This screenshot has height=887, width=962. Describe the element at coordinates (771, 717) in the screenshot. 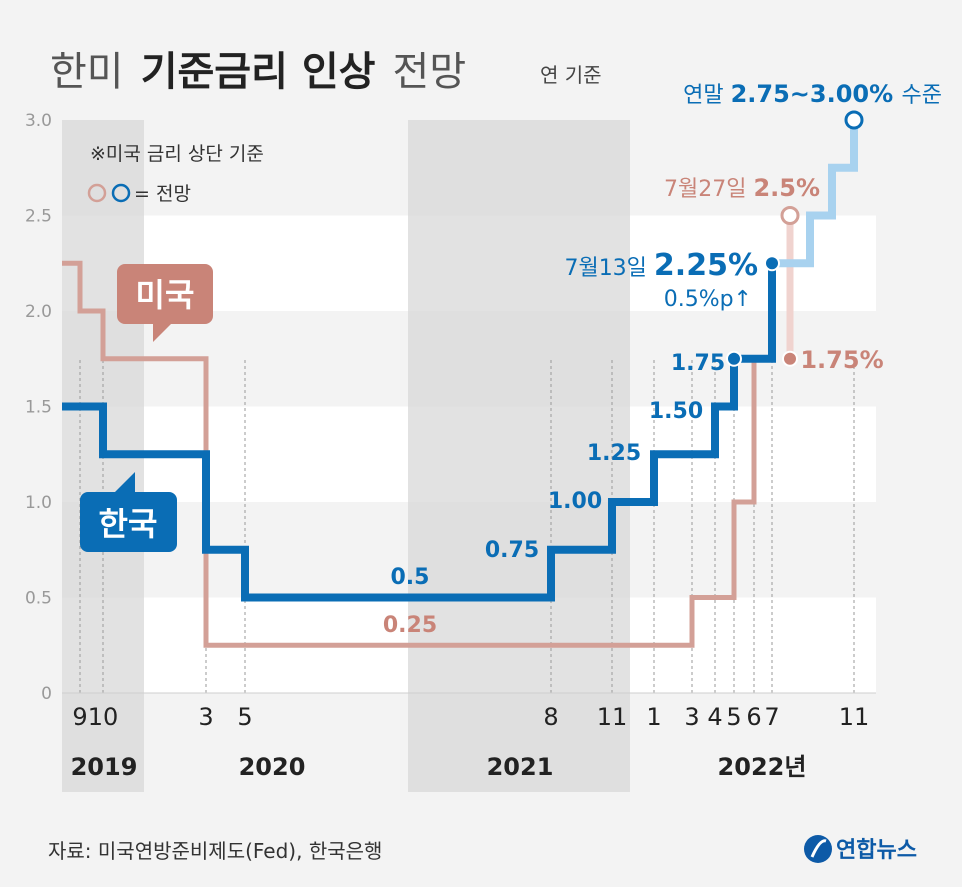

I see `month-tick-label: 7` at that location.